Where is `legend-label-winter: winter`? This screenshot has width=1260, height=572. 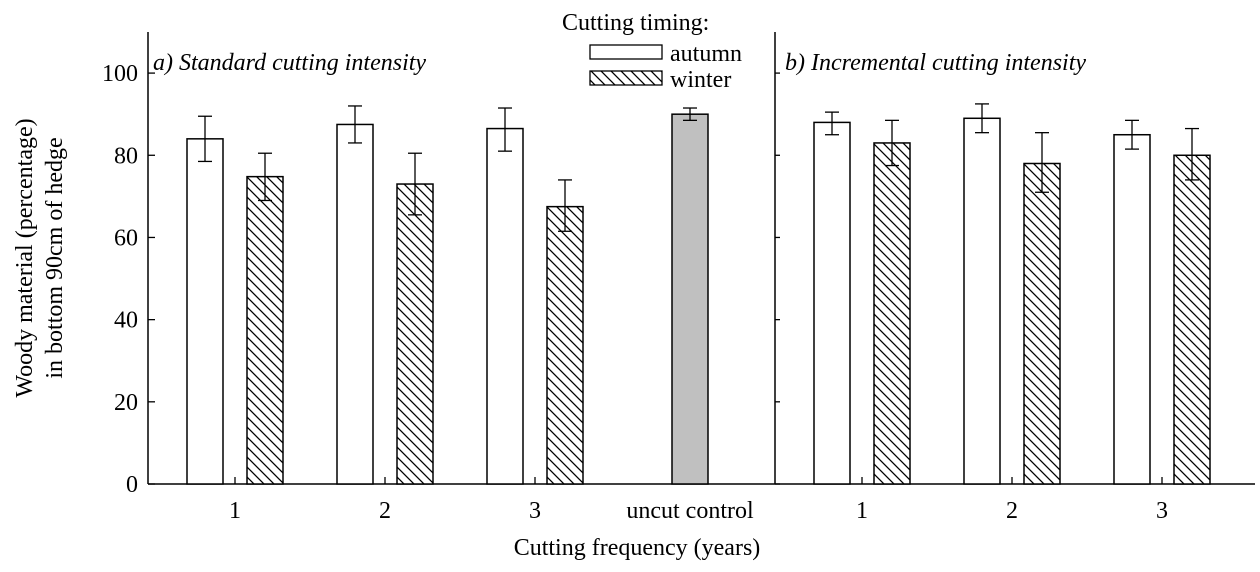 legend-label-winter: winter is located at coordinates (700, 80).